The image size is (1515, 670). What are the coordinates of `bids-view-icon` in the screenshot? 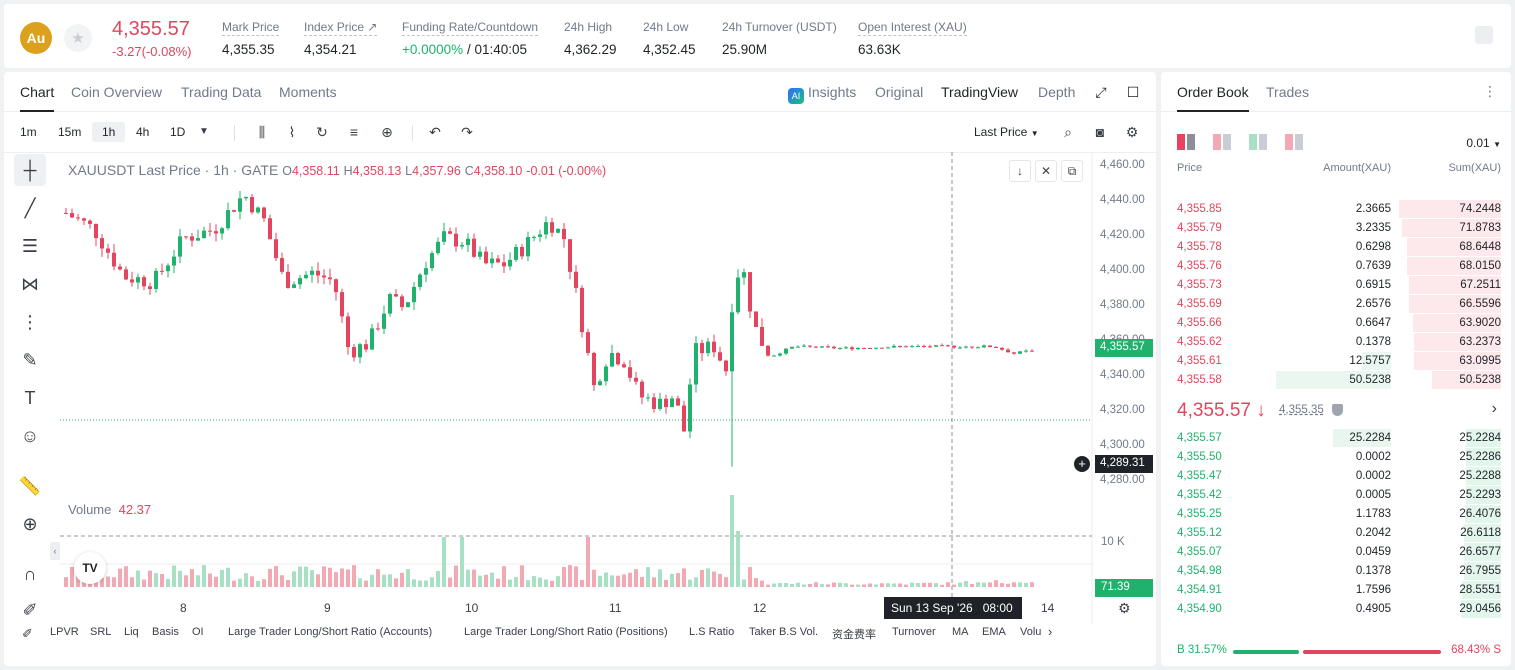 It's located at (1222, 142).